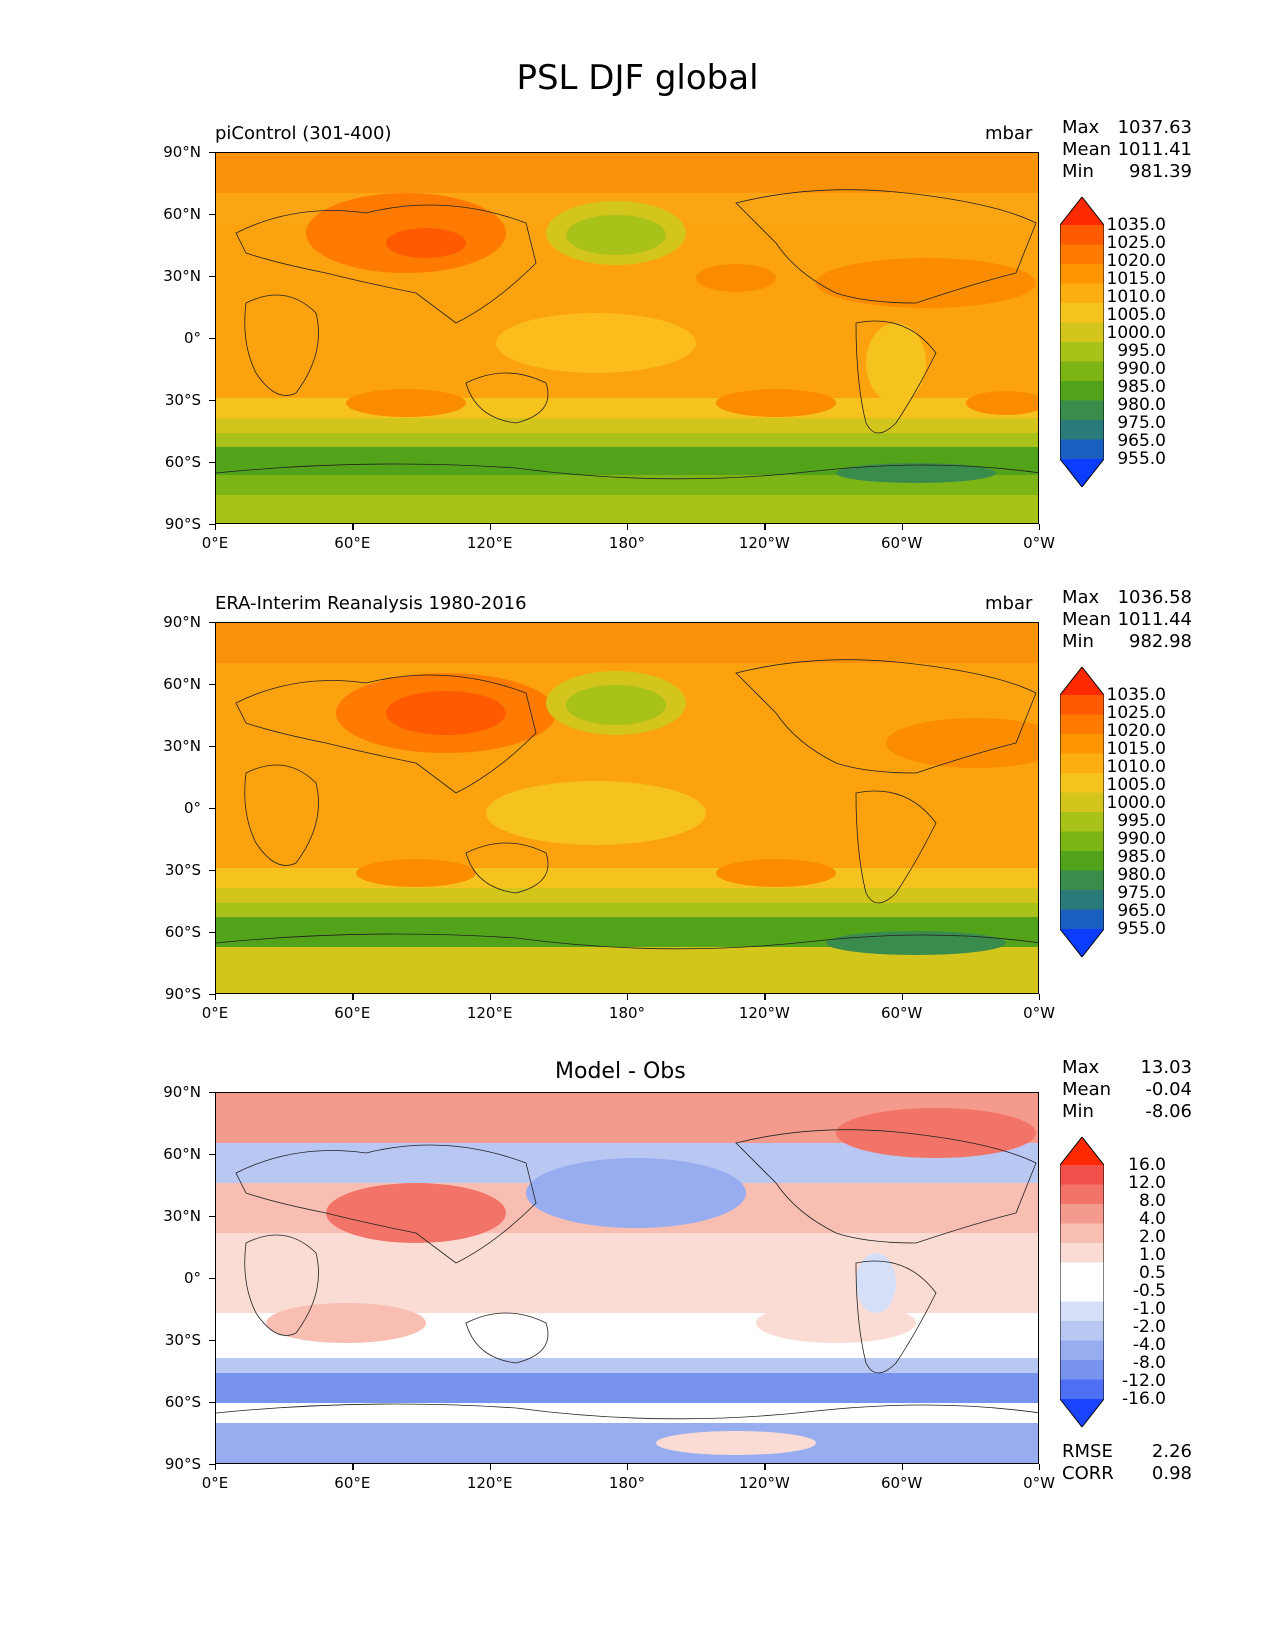 This screenshot has width=1275, height=1650. What do you see at coordinates (1136, 315) in the screenshot?
I see `colorbar-label: 1005.0` at bounding box center [1136, 315].